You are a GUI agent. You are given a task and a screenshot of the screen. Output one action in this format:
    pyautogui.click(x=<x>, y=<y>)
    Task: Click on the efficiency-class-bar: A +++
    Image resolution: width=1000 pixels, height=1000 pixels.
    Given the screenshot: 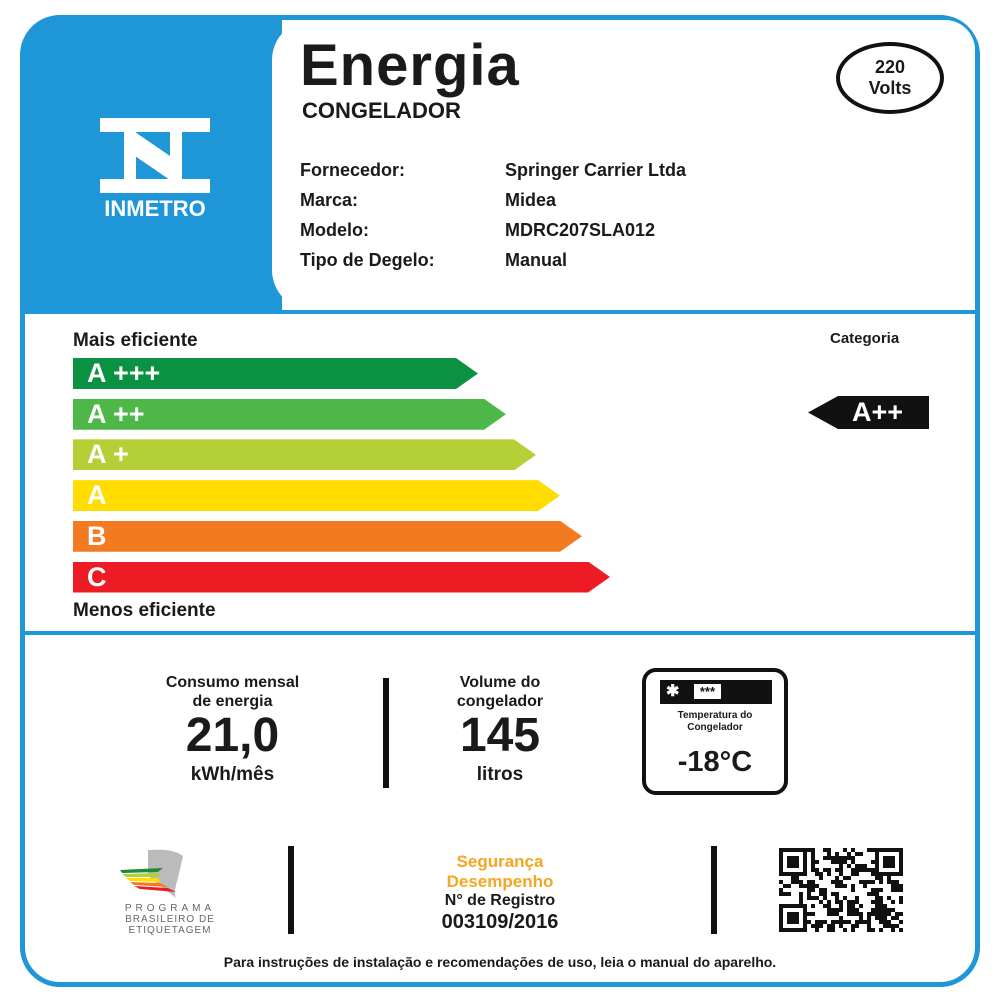 What is the action you would take?
    pyautogui.click(x=275, y=373)
    